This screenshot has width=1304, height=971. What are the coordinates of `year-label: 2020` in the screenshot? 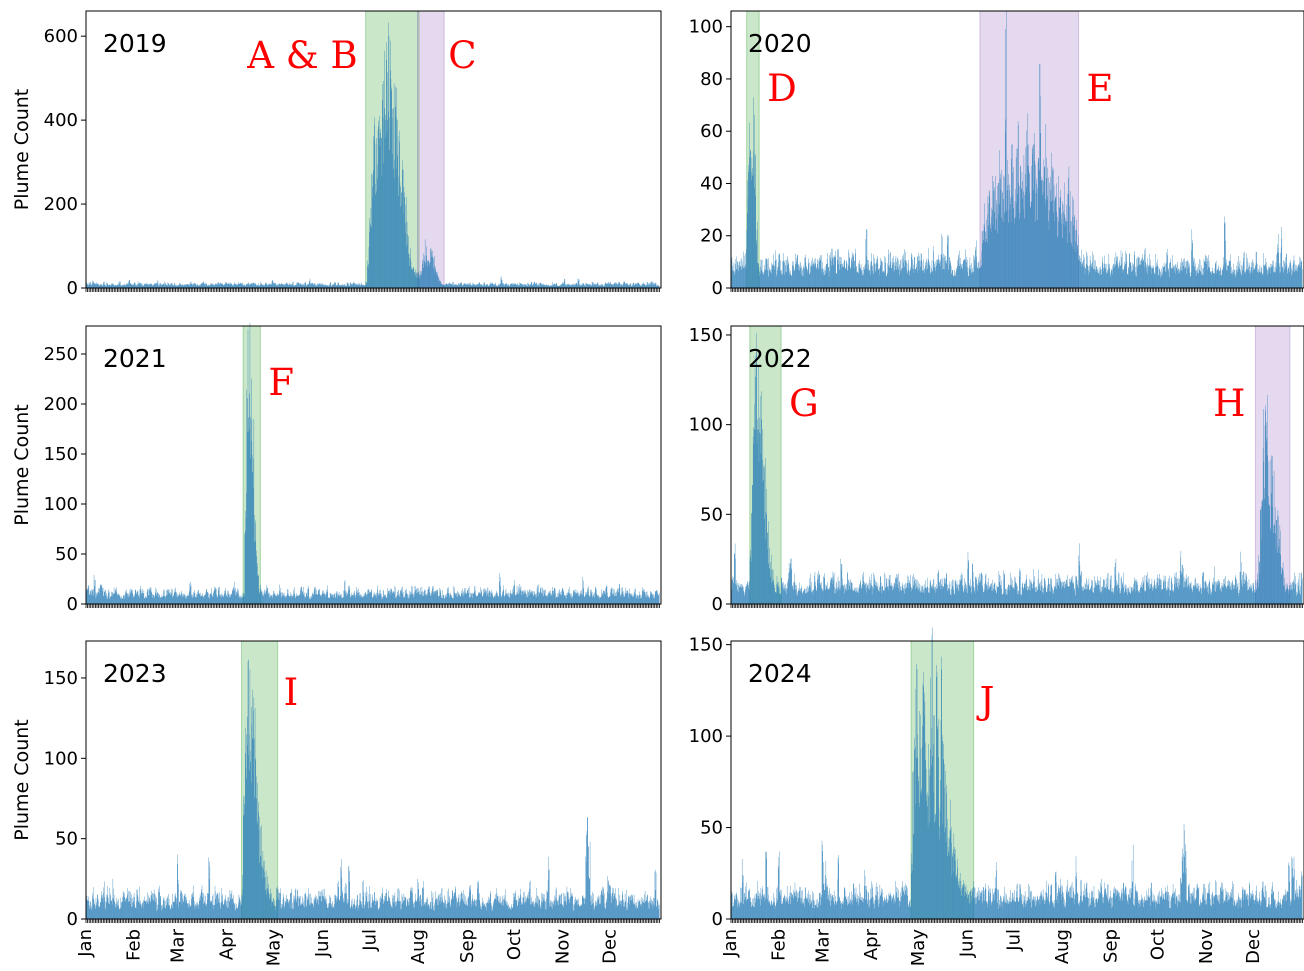 It's located at (780, 43).